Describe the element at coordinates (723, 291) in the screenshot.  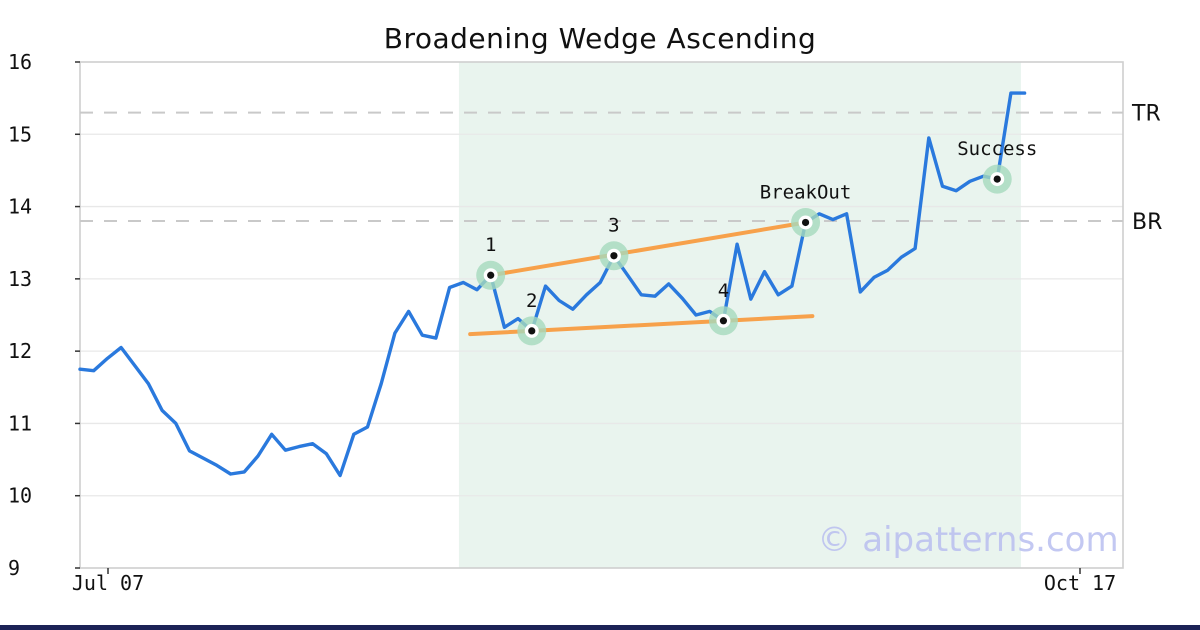
I see `annotation-label: 4` at that location.